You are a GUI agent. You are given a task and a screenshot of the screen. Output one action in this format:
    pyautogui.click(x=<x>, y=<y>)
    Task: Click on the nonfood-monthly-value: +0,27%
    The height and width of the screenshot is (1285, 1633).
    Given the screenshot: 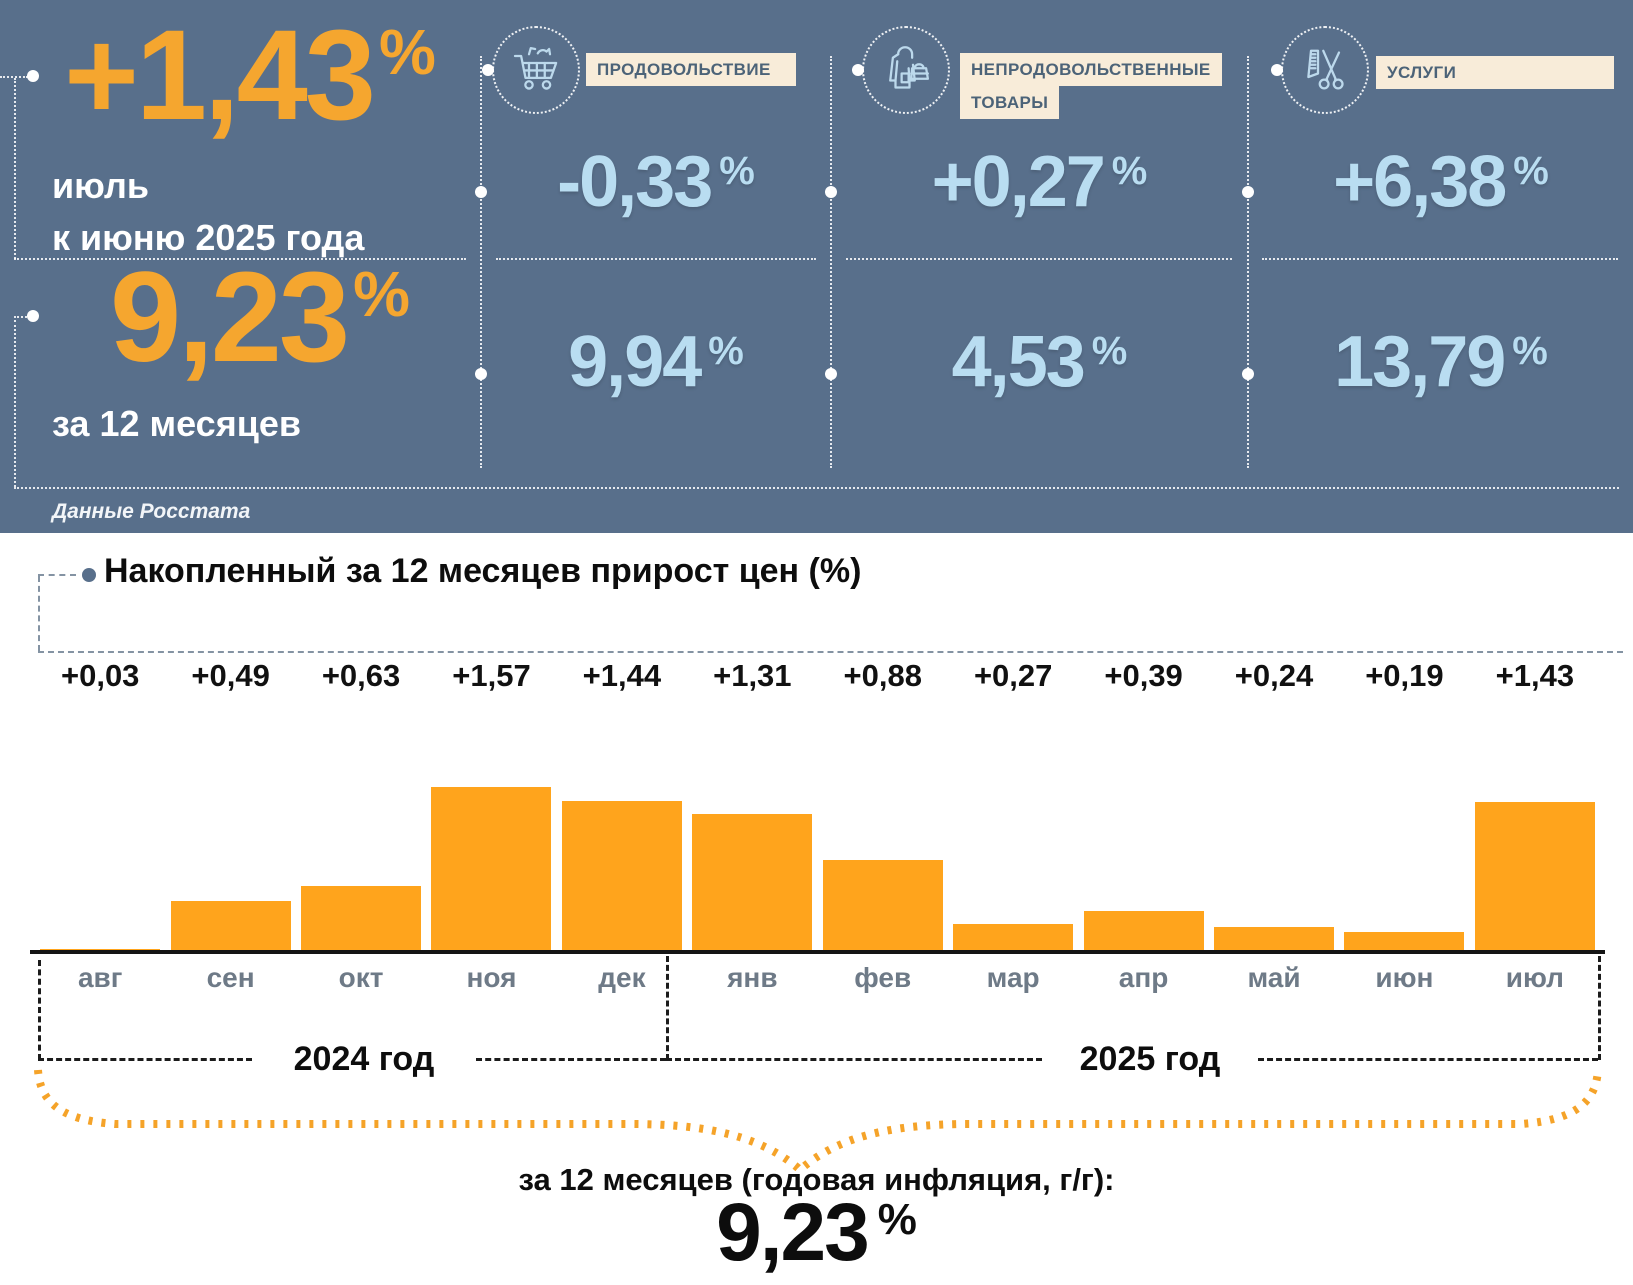 What is the action you would take?
    pyautogui.click(x=1039, y=182)
    